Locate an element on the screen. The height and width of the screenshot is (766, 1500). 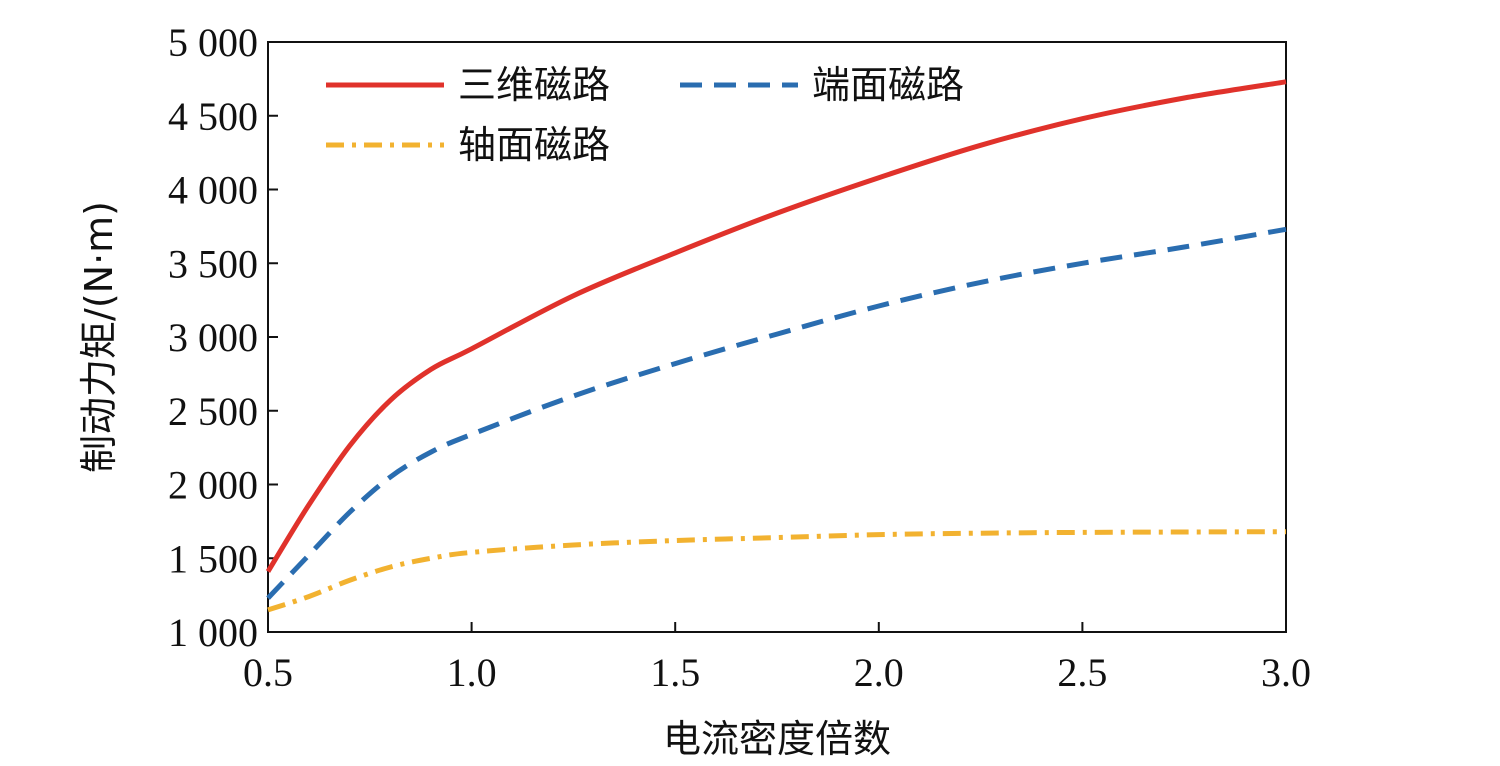
y-tick-label: 1 000 is located at coordinates (213, 632).